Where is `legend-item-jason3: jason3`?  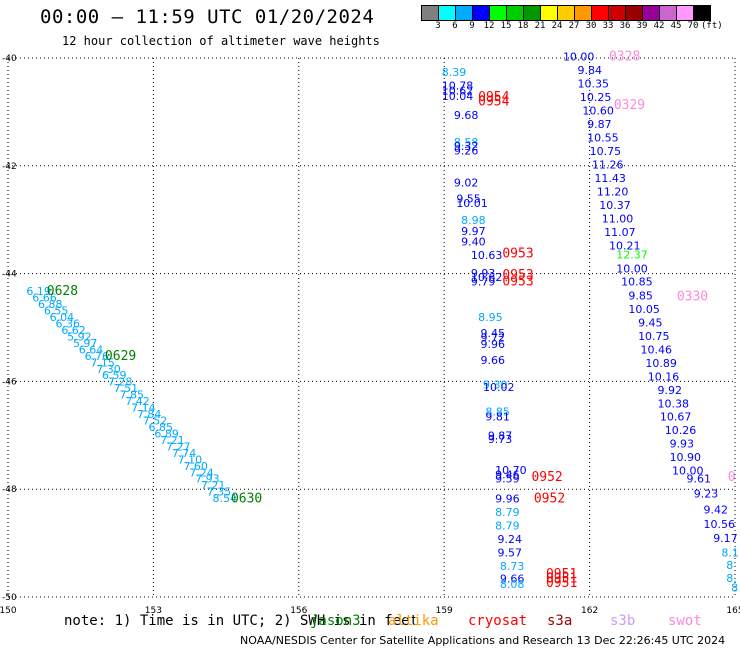 legend-item-jason3: jason3 is located at coordinates (335, 621).